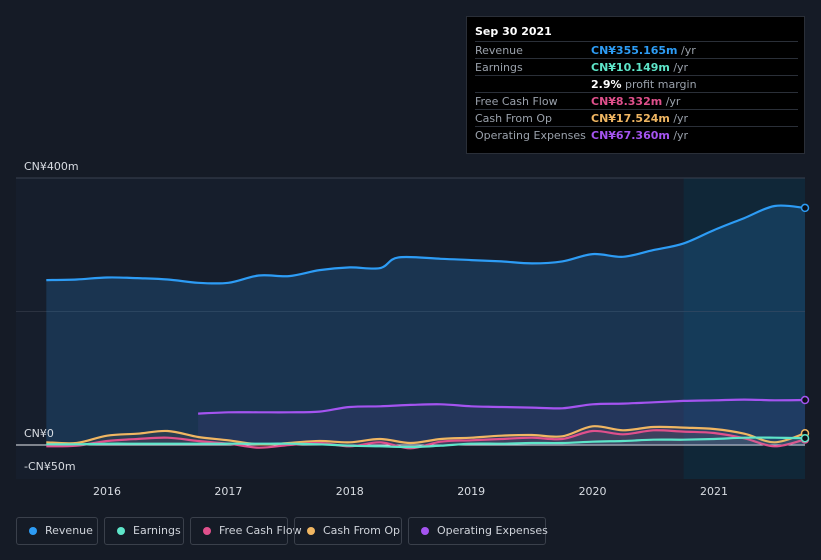 Image resolution: width=821 pixels, height=560 pixels. I want to click on tooltip-row-label: Cash From Op, so click(514, 118).